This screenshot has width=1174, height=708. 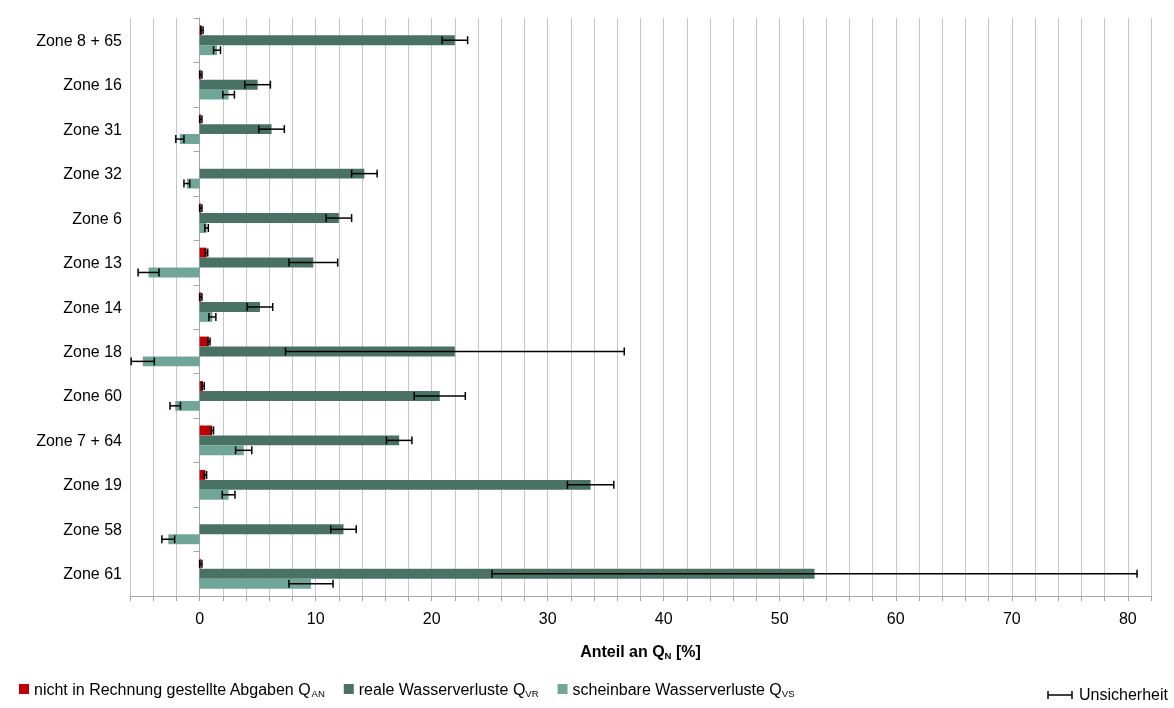 I want to click on x-tick-label: 40, so click(x=663, y=618).